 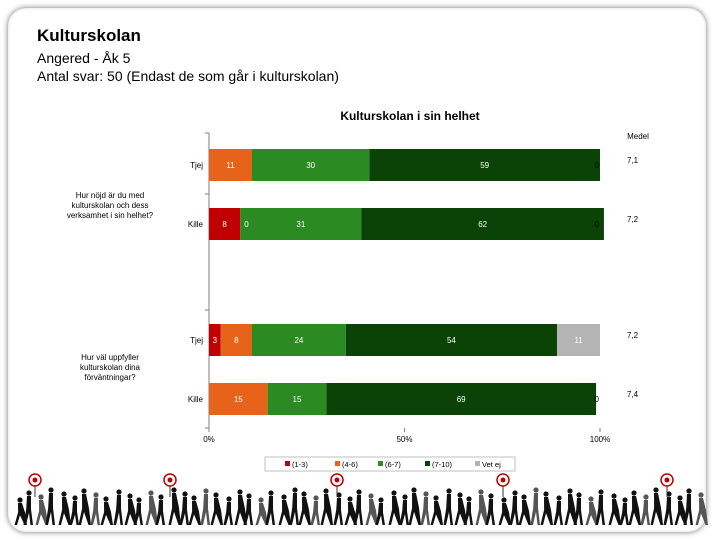 I want to click on bar-value-label: 54, so click(x=451, y=340).